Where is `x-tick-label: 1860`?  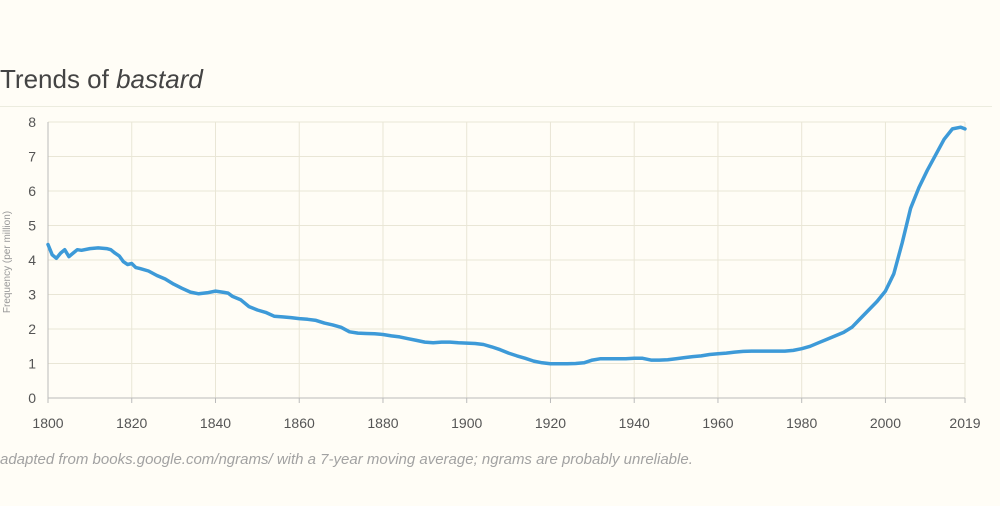
x-tick-label: 1860 is located at coordinates (299, 423).